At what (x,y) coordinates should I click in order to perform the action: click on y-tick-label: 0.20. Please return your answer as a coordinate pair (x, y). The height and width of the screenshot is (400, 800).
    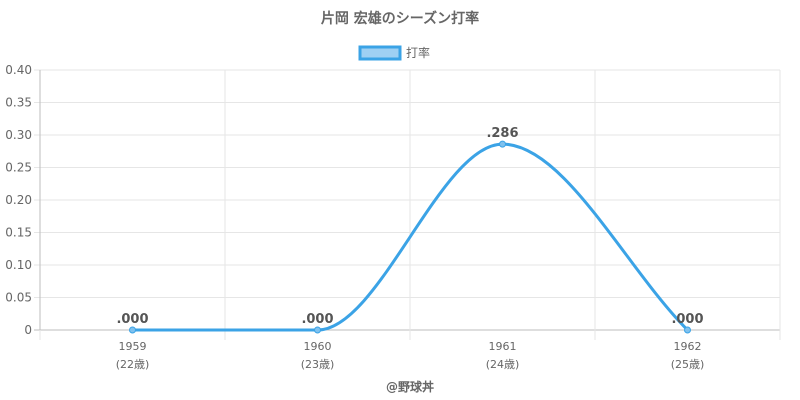
    Looking at the image, I should click on (18, 200).